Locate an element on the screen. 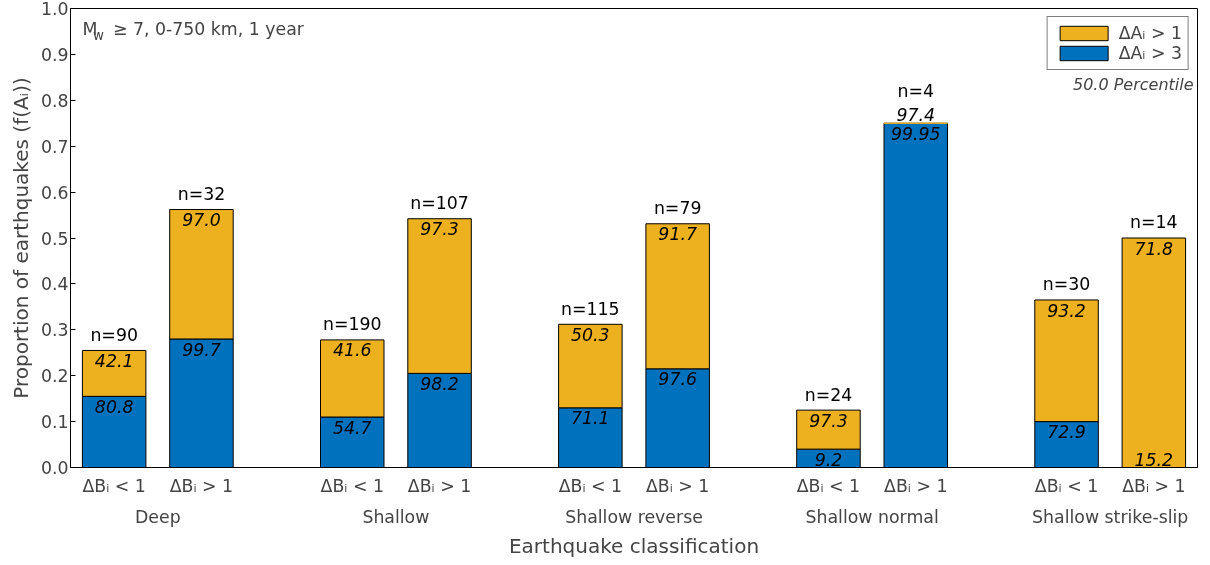  annotation: n=90 is located at coordinates (114, 334).